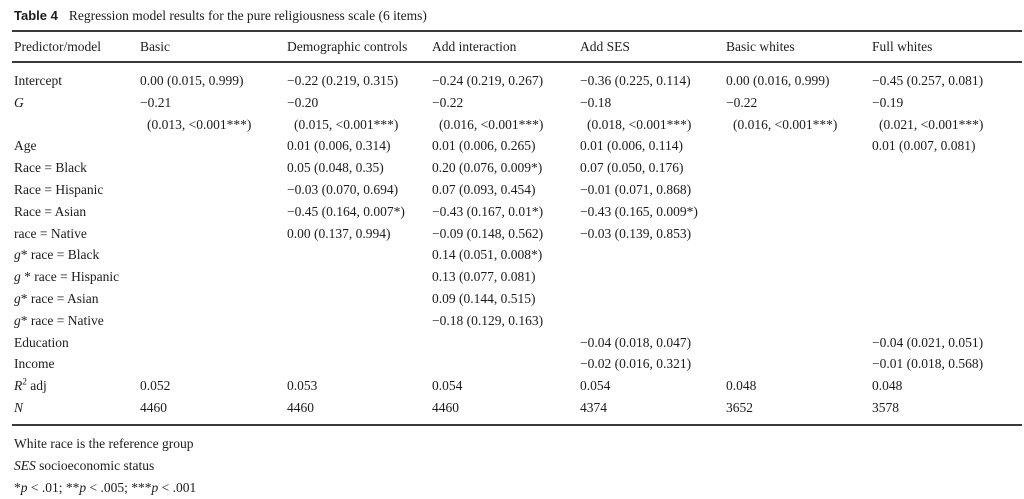 The image size is (1024, 499). What do you see at coordinates (931, 124) in the screenshot?
I see `cell-line: (0.021, <0.001***)` at bounding box center [931, 124].